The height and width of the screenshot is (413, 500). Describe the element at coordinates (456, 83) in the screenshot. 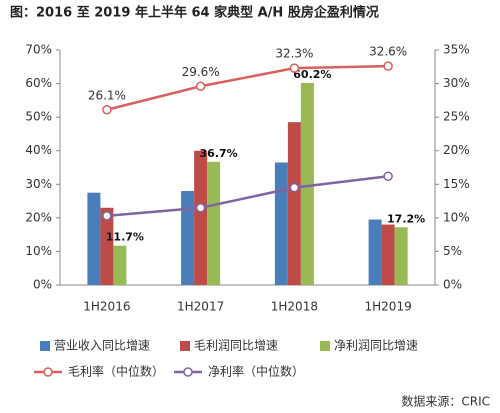

I see `y2-tick-label: 30%` at that location.